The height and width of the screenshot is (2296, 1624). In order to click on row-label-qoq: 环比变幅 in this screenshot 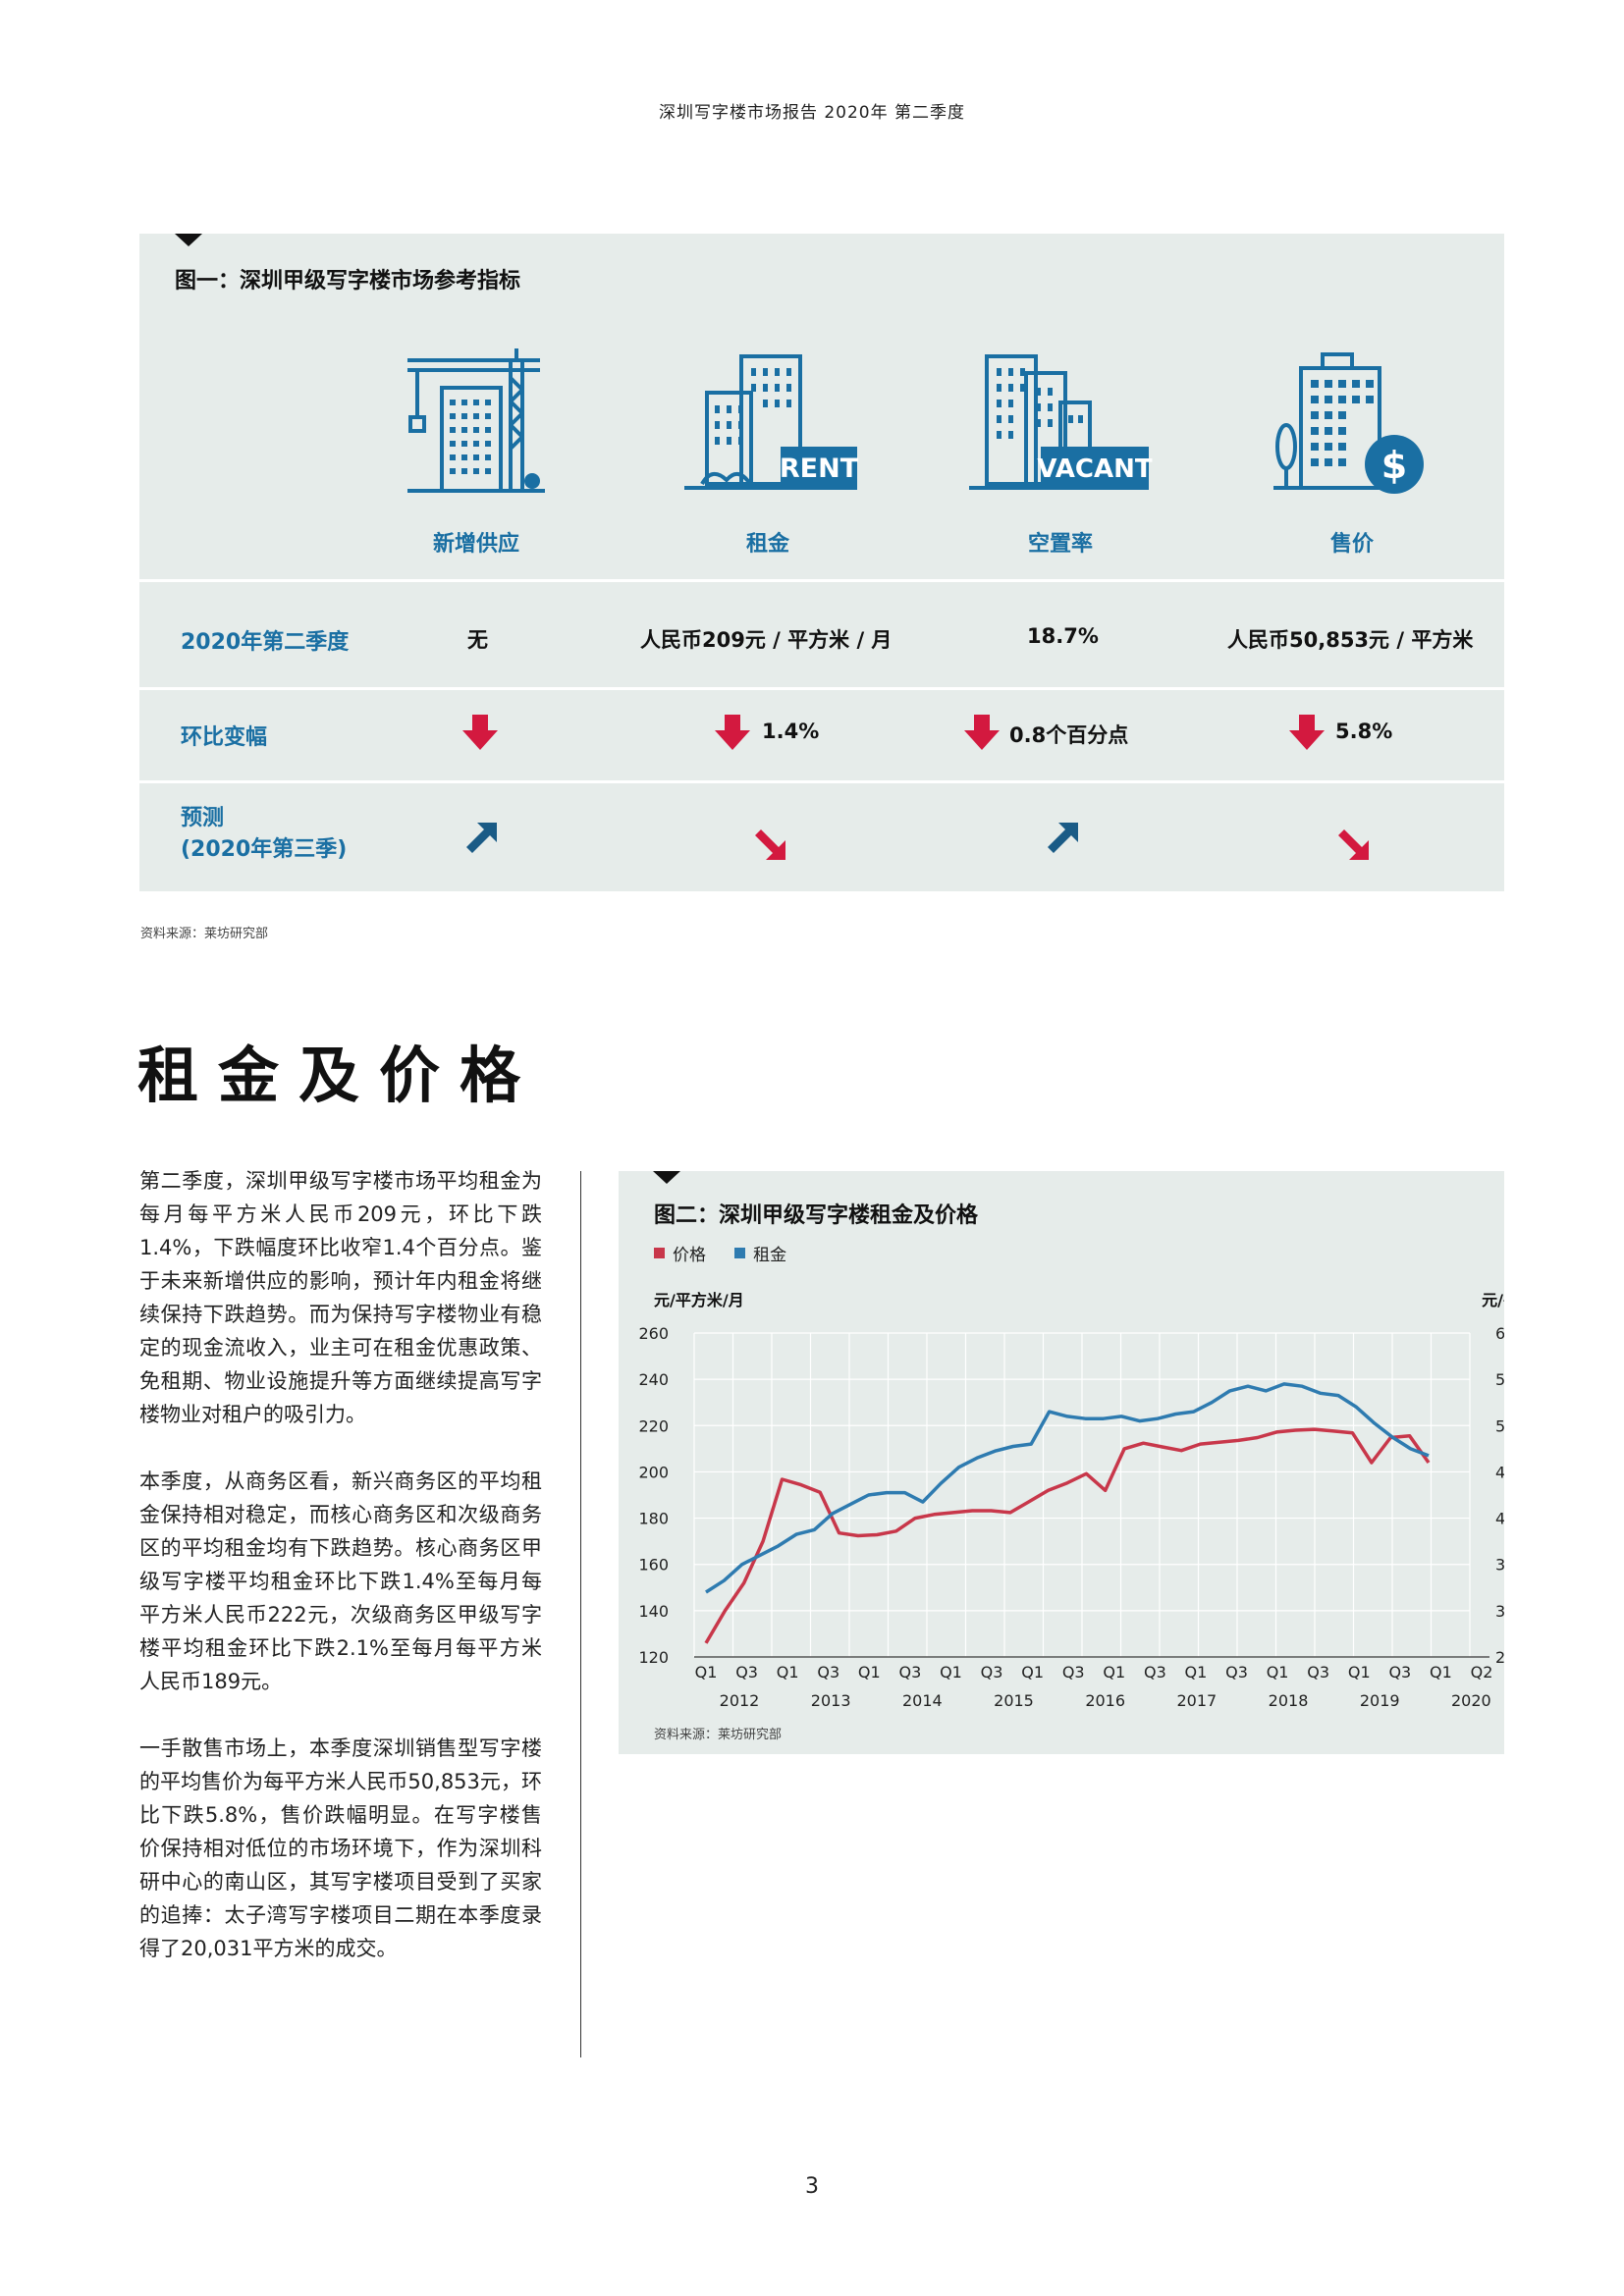, I will do `click(224, 737)`.